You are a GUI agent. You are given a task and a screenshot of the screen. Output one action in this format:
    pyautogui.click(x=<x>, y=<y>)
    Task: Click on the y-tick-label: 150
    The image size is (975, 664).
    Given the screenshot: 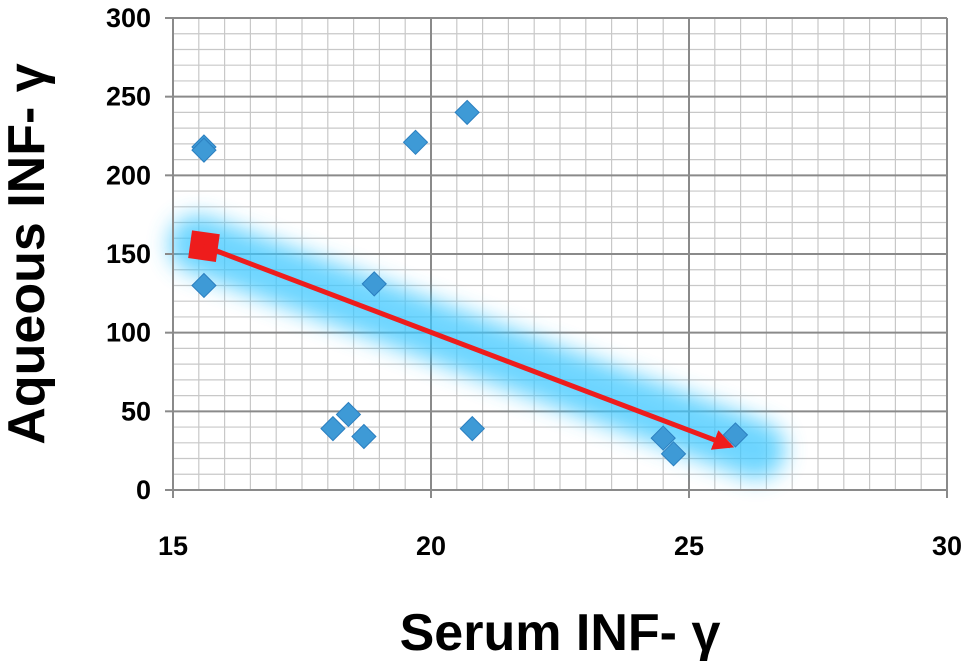 What is the action you would take?
    pyautogui.click(x=128, y=254)
    